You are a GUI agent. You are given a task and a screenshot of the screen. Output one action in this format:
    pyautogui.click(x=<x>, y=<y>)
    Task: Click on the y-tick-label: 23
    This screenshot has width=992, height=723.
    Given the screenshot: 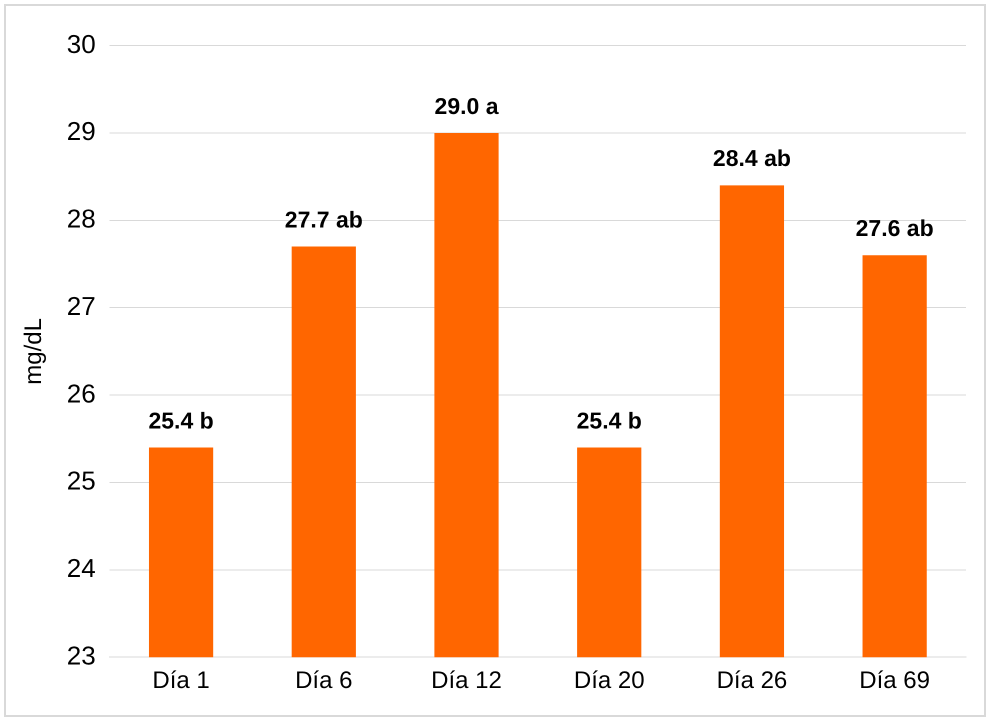 What is the action you would take?
    pyautogui.click(x=81, y=655)
    